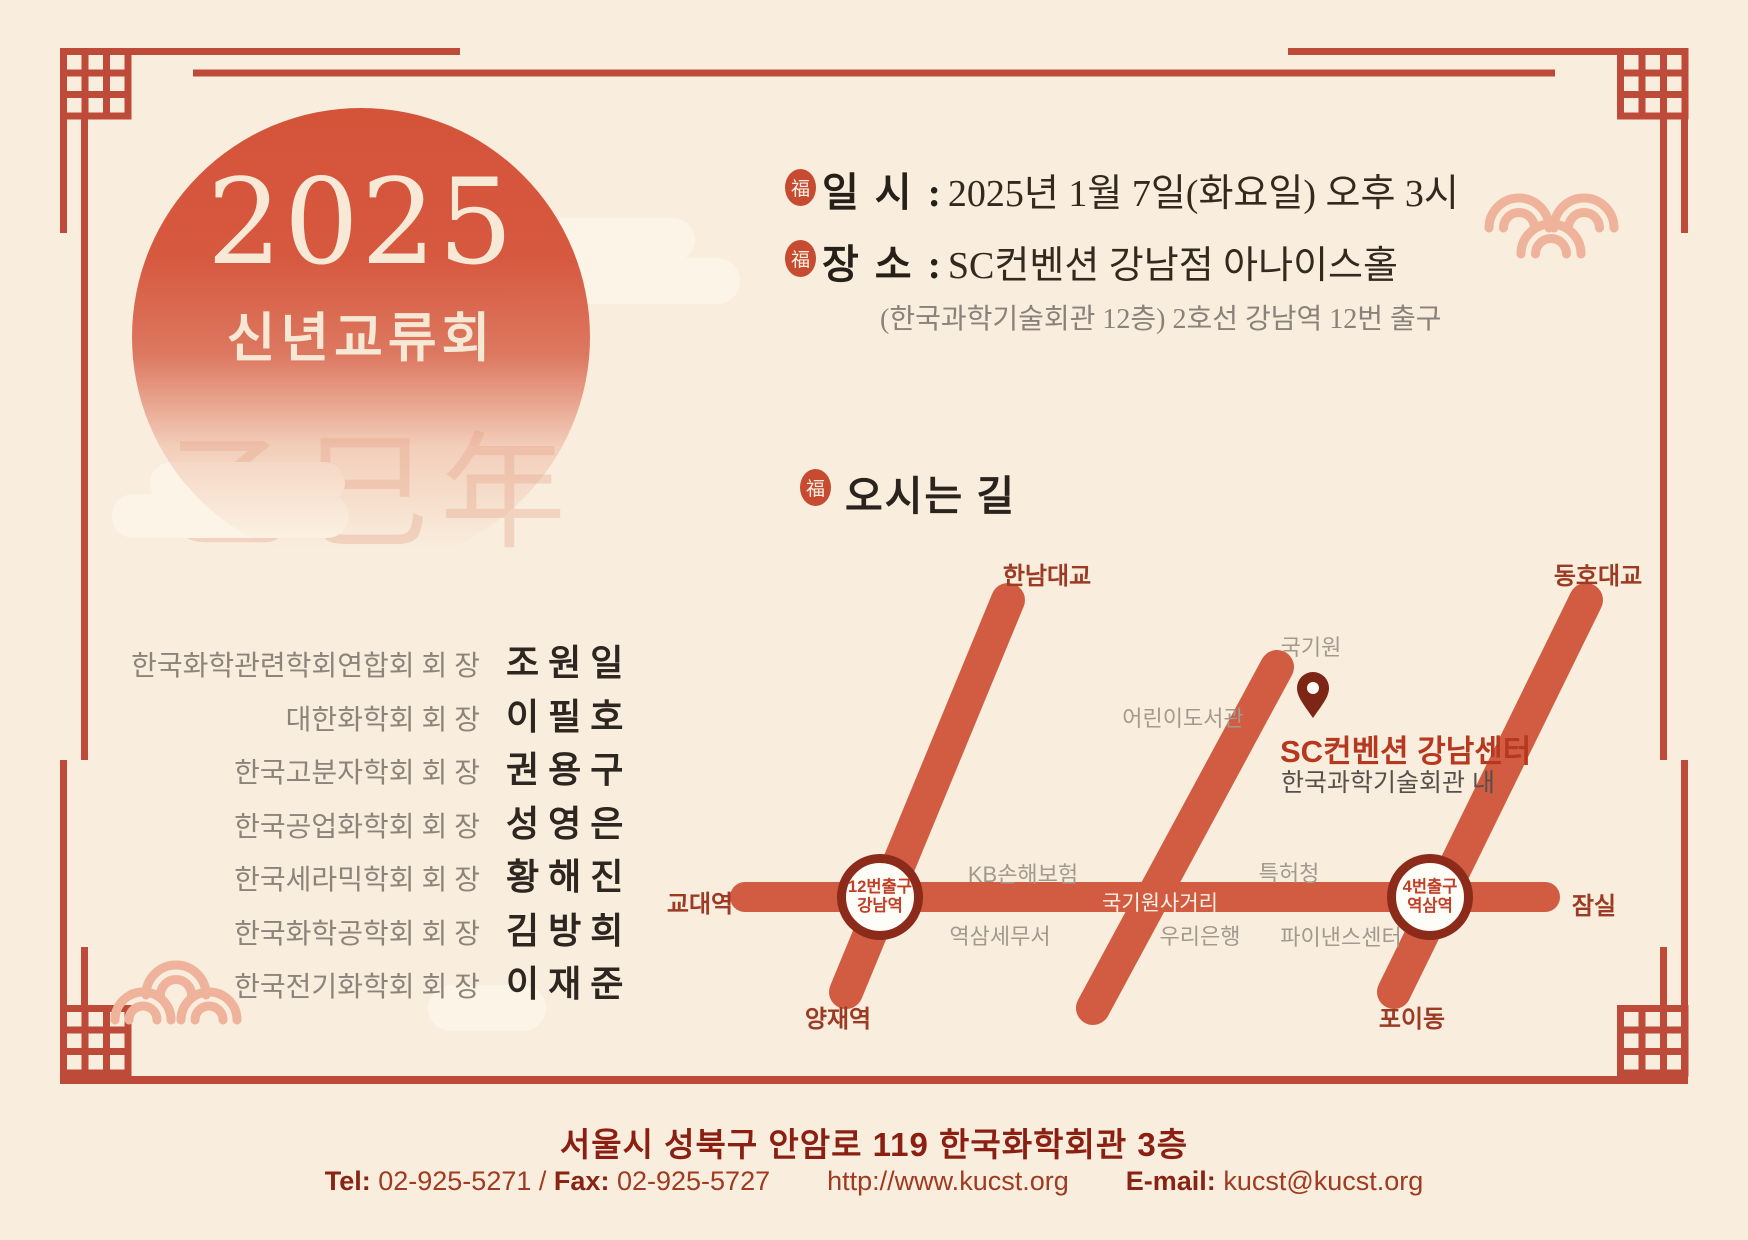 The image size is (1748, 1240). I want to click on president-name: 황해진, so click(569, 877).